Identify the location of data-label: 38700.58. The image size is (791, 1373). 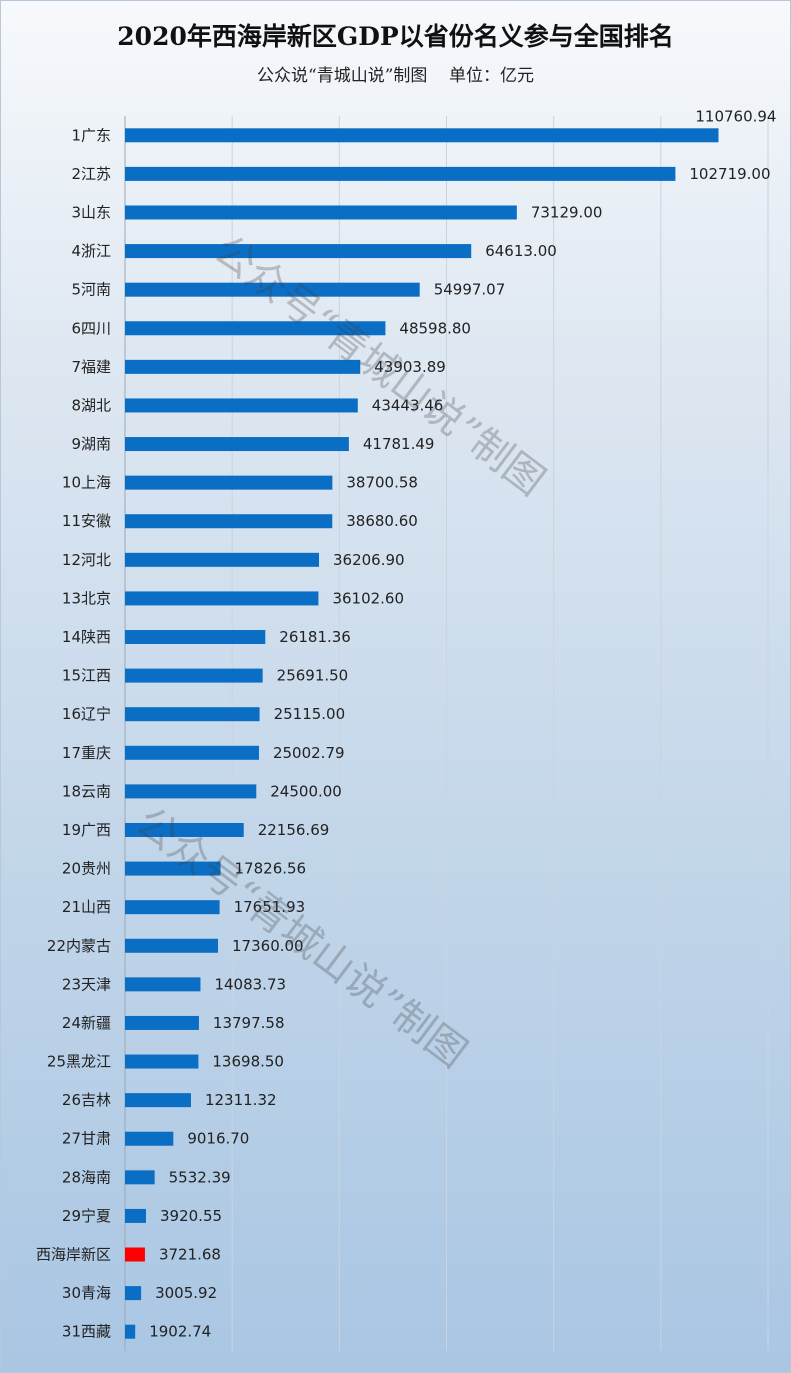
(382, 483).